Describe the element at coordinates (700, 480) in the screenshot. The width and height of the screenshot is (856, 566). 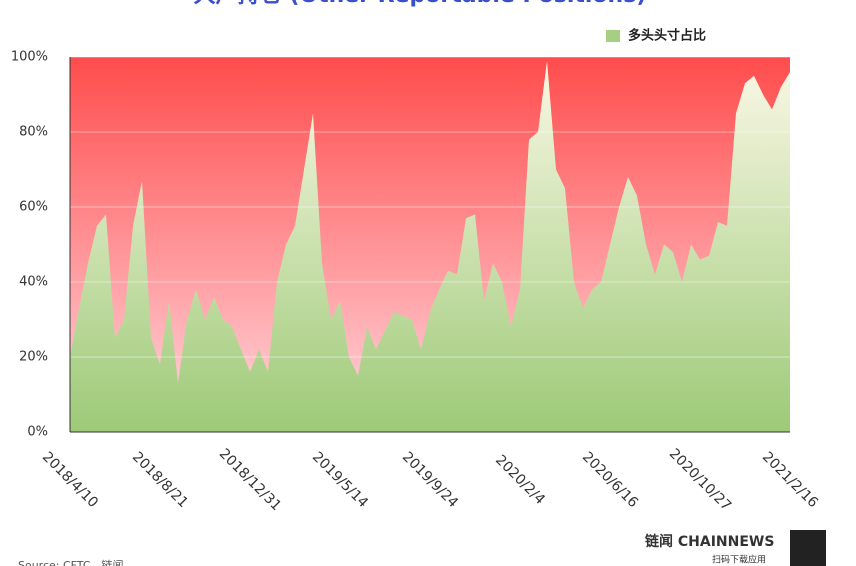
I see `x-tick-label: 2020/10/27` at that location.